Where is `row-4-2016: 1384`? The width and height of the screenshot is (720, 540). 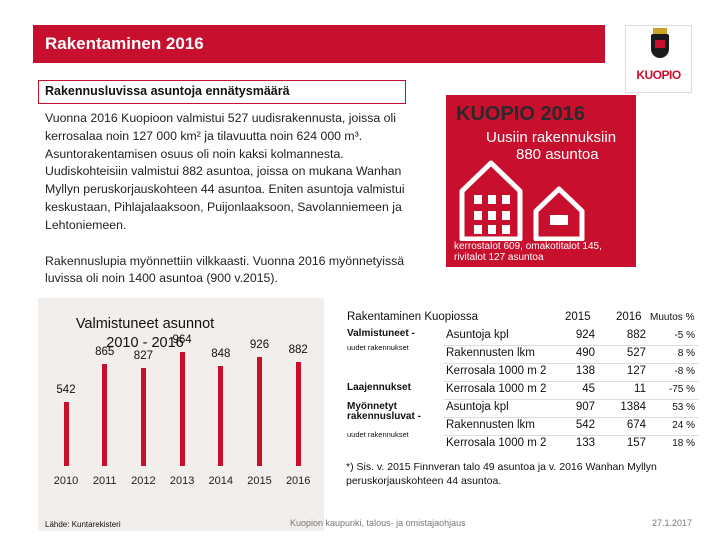
row-4-2016: 1384 is located at coordinates (633, 407).